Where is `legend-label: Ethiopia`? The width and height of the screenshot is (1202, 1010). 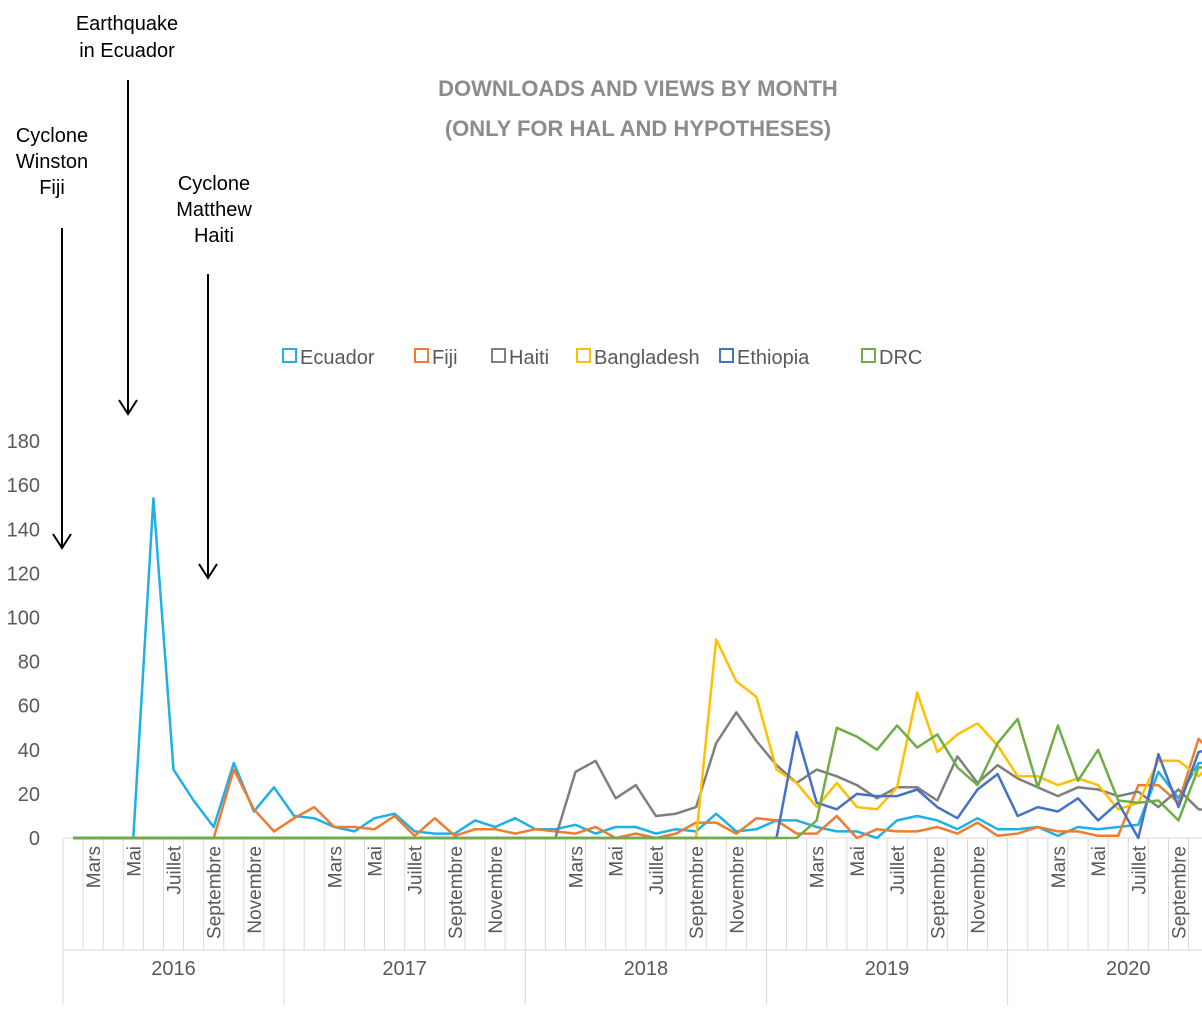 legend-label: Ethiopia is located at coordinates (773, 358).